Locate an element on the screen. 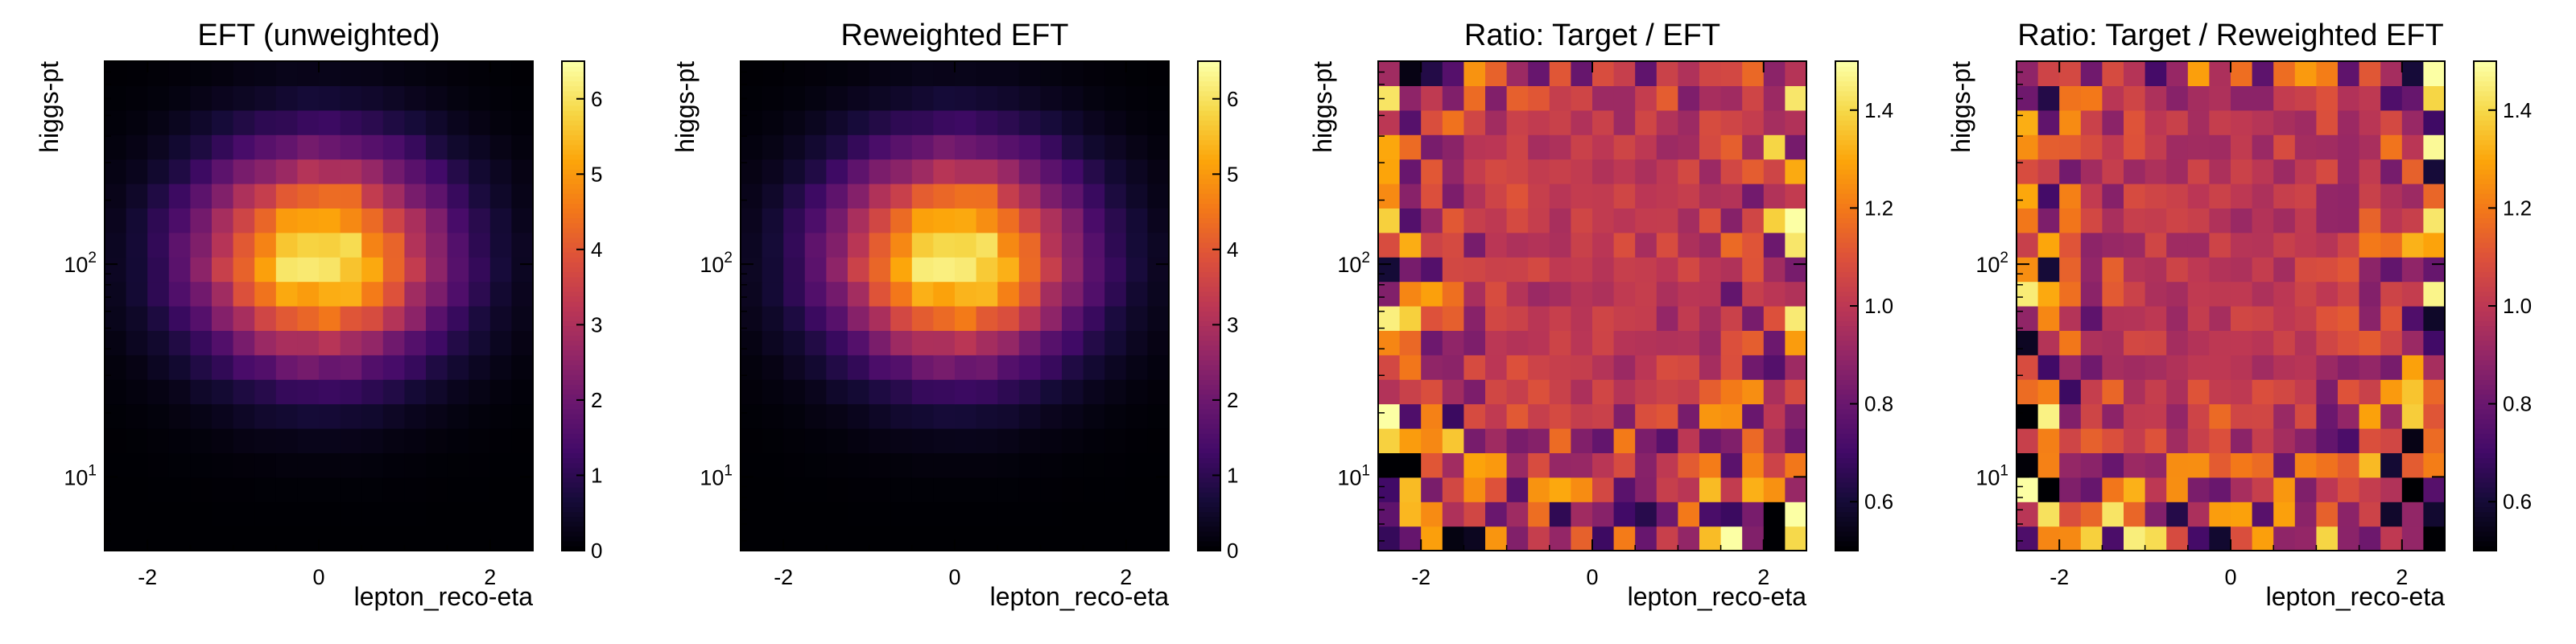 This screenshot has height=644, width=2576. x-tick-label: 2 is located at coordinates (1126, 577).